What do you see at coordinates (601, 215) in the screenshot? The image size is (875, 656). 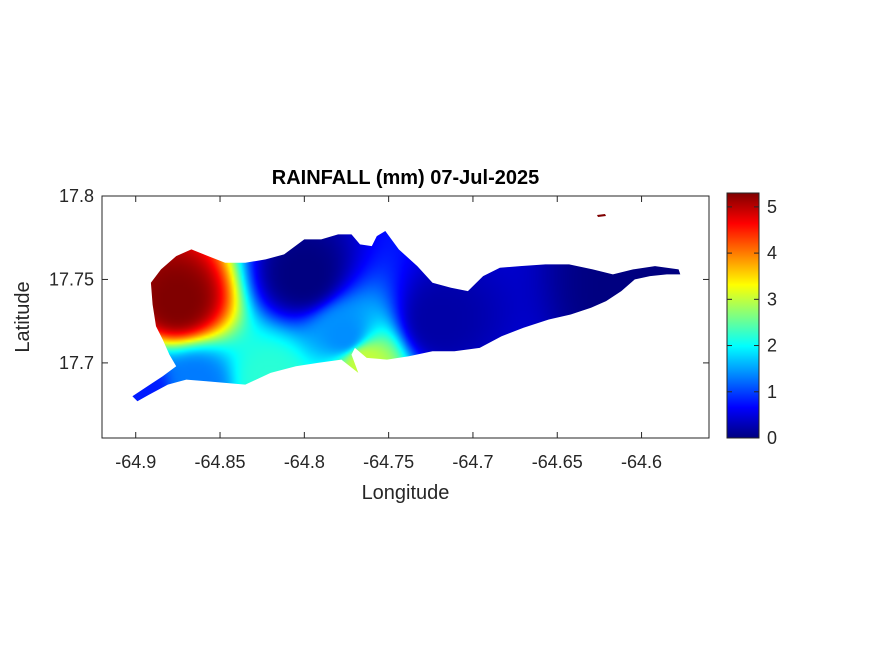 I see `islet` at bounding box center [601, 215].